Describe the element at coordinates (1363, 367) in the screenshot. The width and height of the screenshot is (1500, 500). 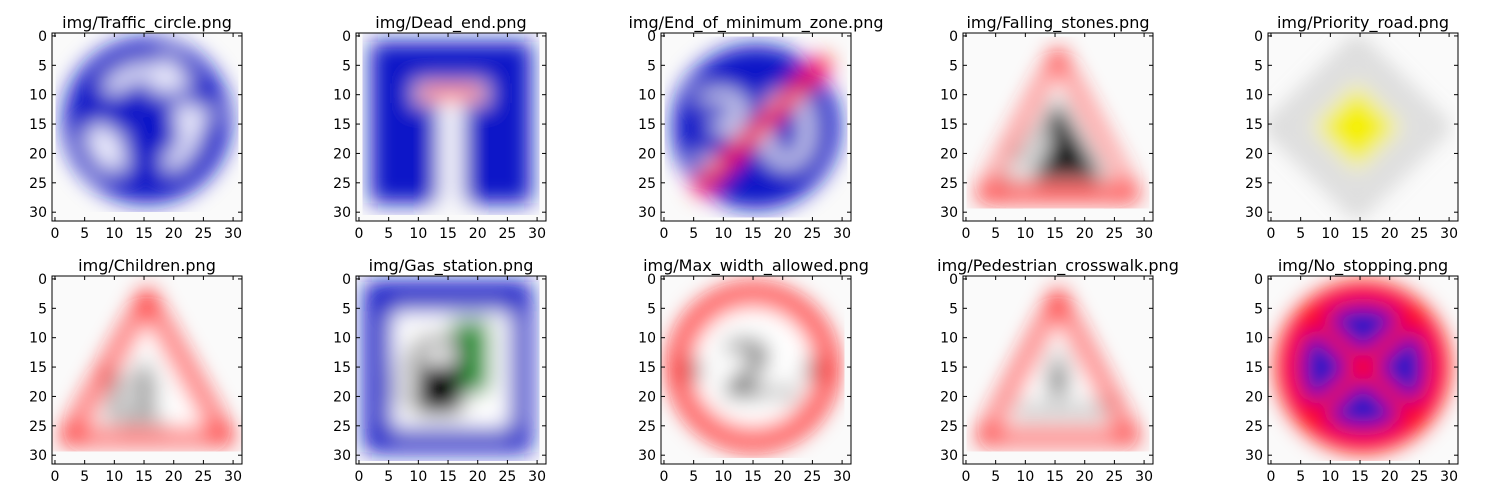
I see `sign-image-no-stopping` at that location.